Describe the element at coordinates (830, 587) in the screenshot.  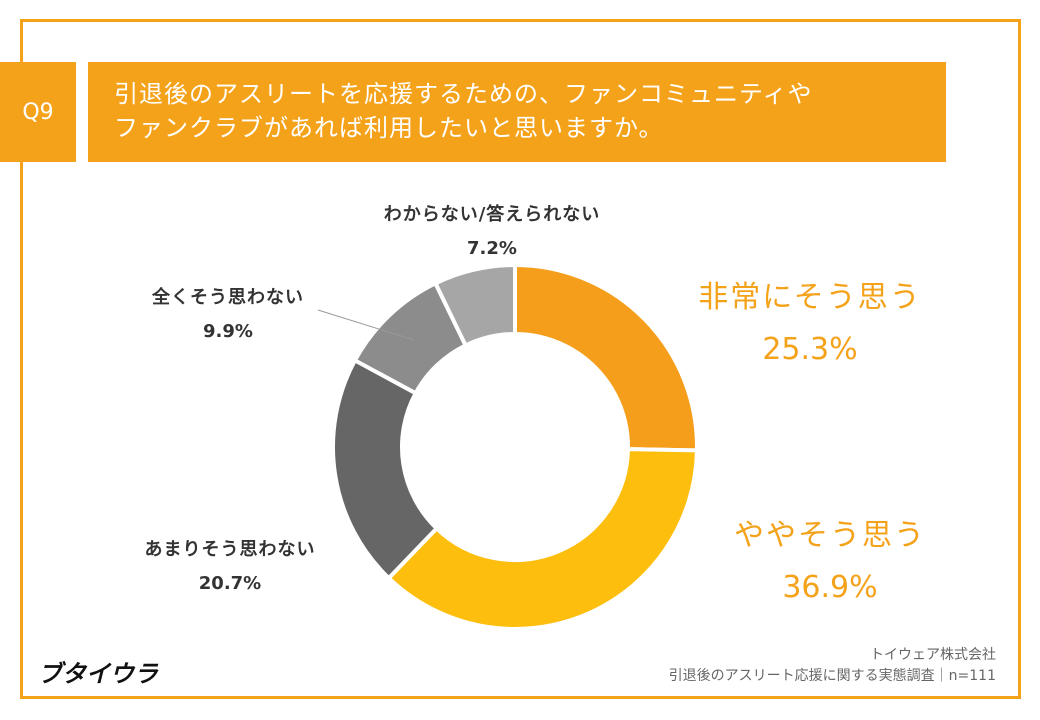
I see `slice-value-somewhat-agree: 36.9%` at that location.